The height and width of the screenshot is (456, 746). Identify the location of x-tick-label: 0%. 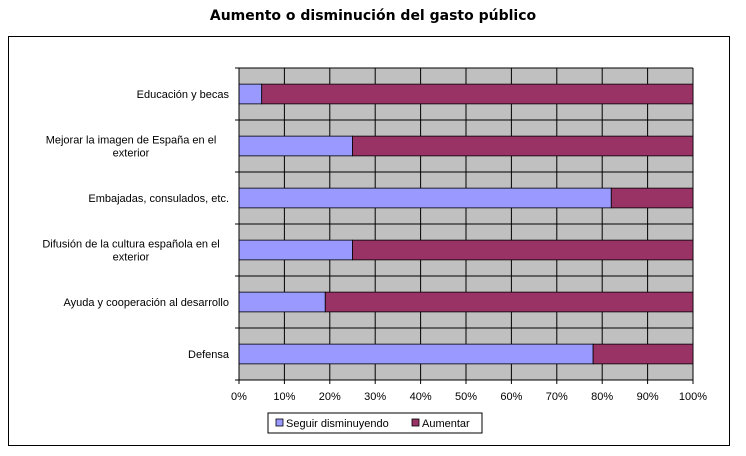
(239, 397).